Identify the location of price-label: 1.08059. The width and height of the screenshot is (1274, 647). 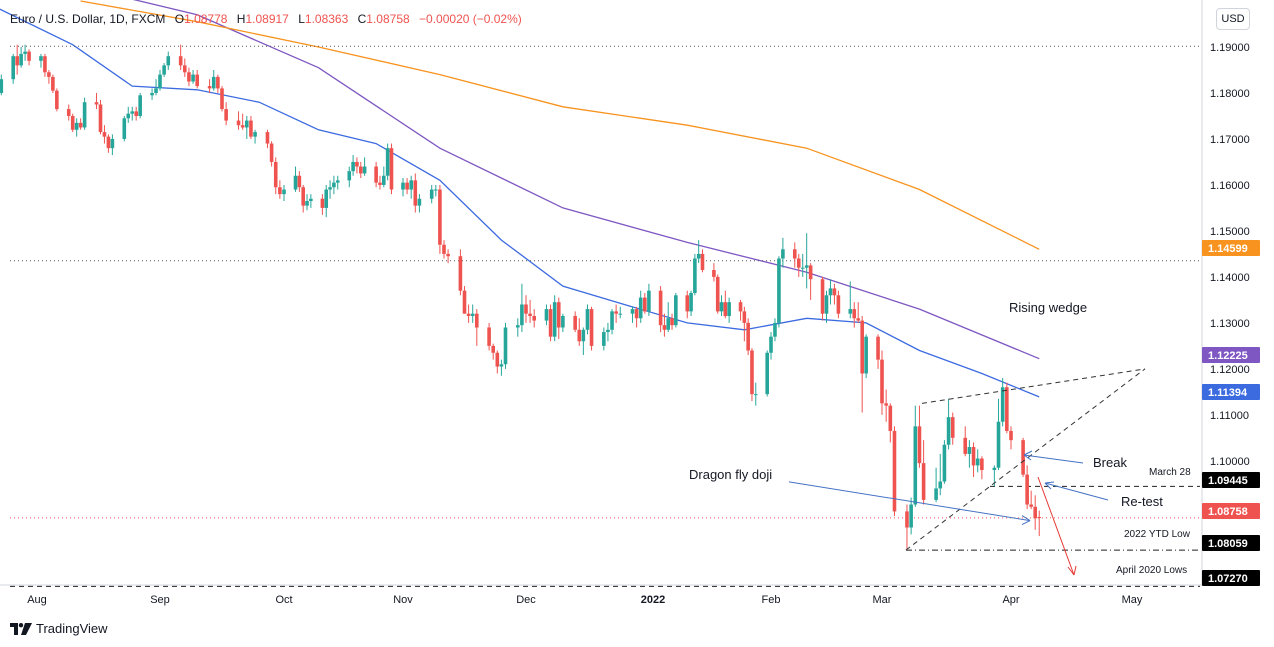
(1228, 544).